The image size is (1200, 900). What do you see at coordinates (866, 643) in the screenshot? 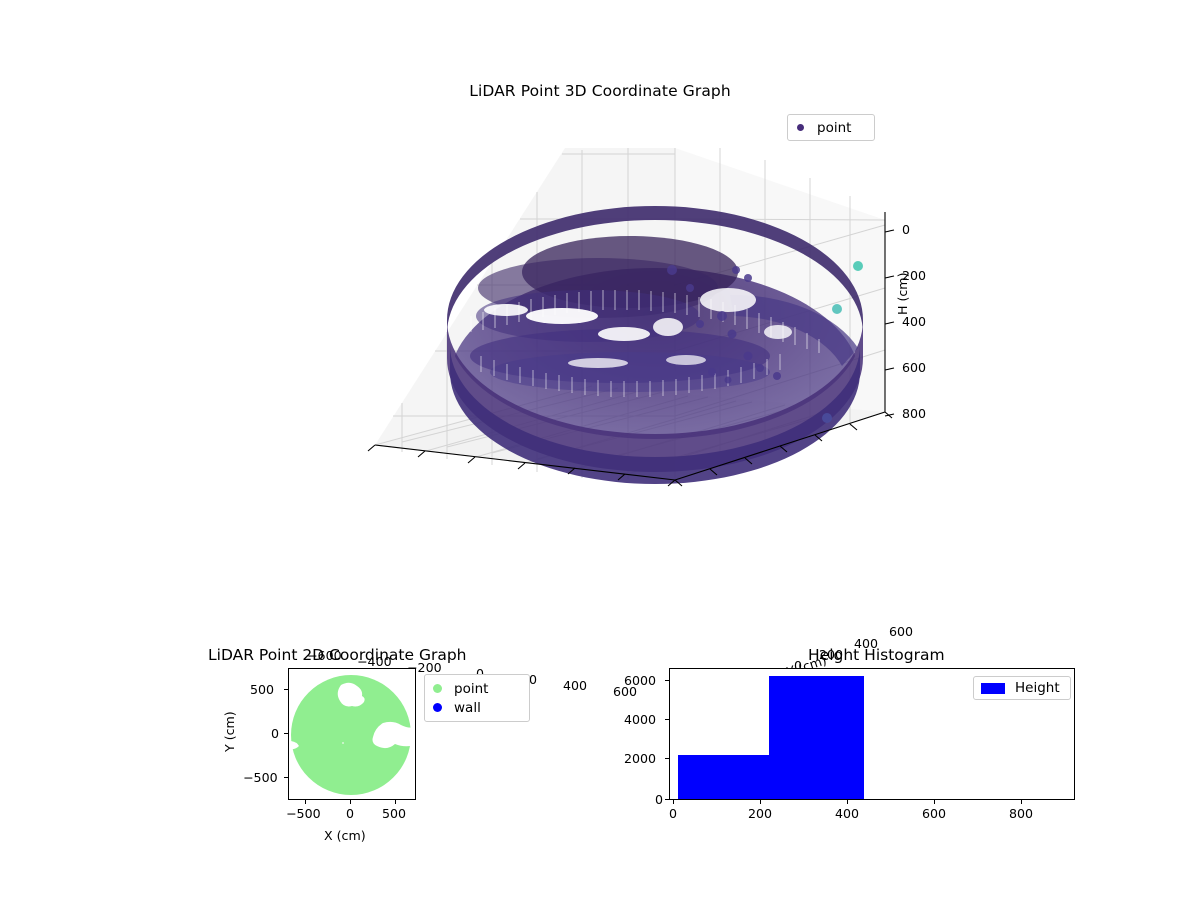
I see `ytick-label-3d: 400` at bounding box center [866, 643].